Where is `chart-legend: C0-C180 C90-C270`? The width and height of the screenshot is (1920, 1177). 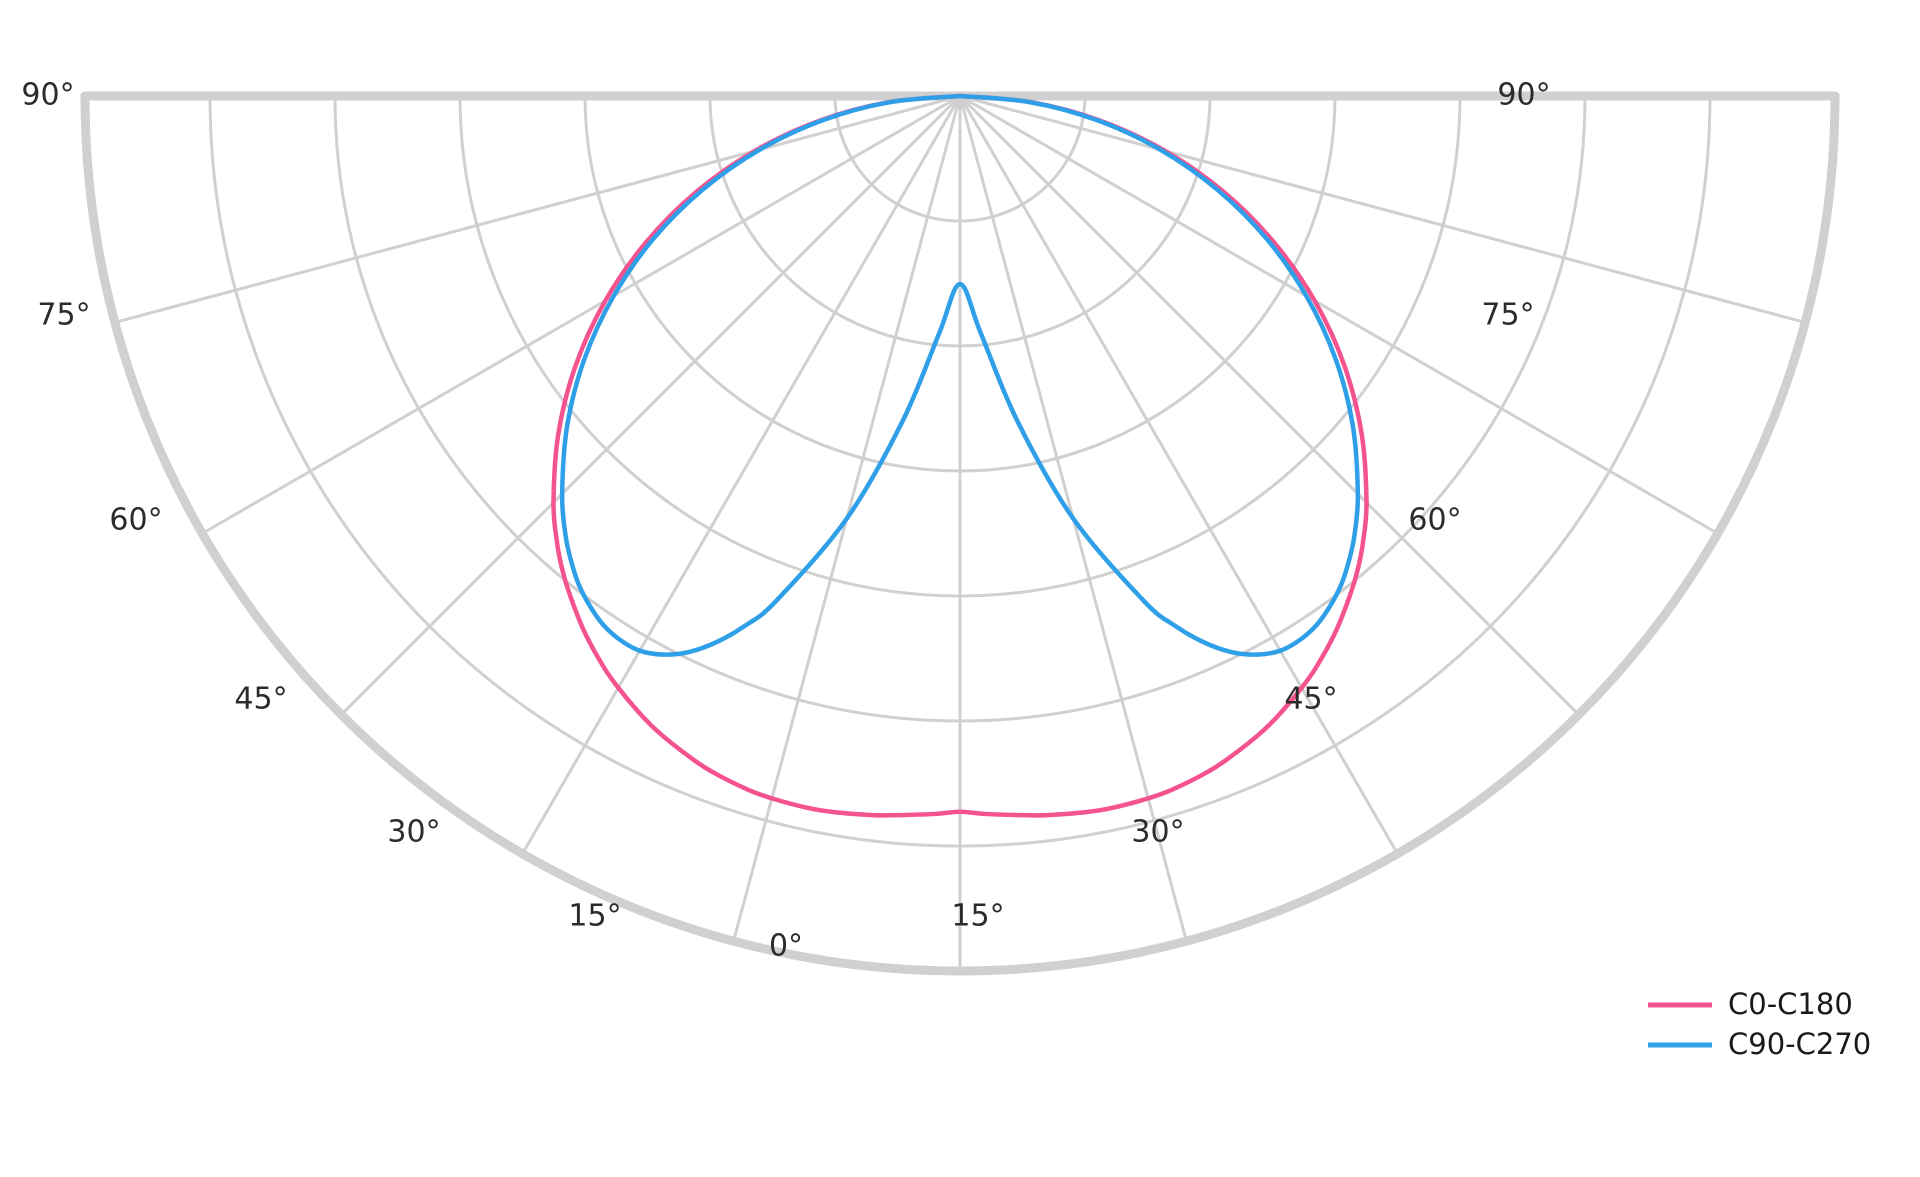 chart-legend: C0-C180 C90-C270 is located at coordinates (1759, 1024).